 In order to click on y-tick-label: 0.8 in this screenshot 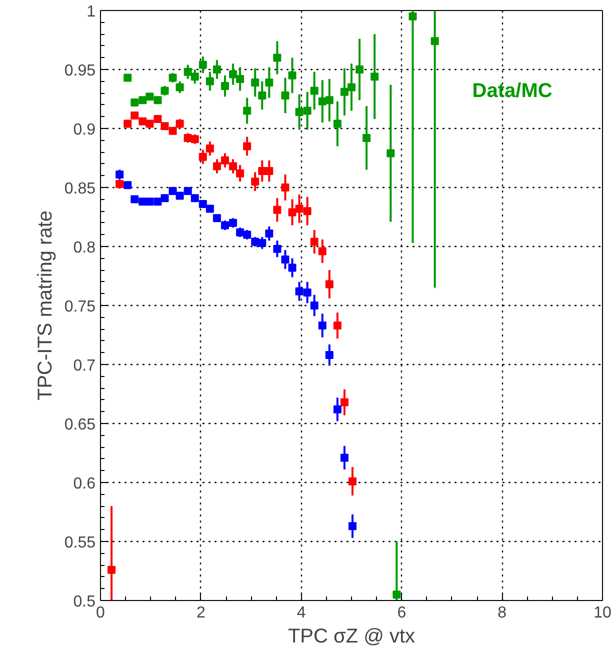, I will do `click(84, 248)`.